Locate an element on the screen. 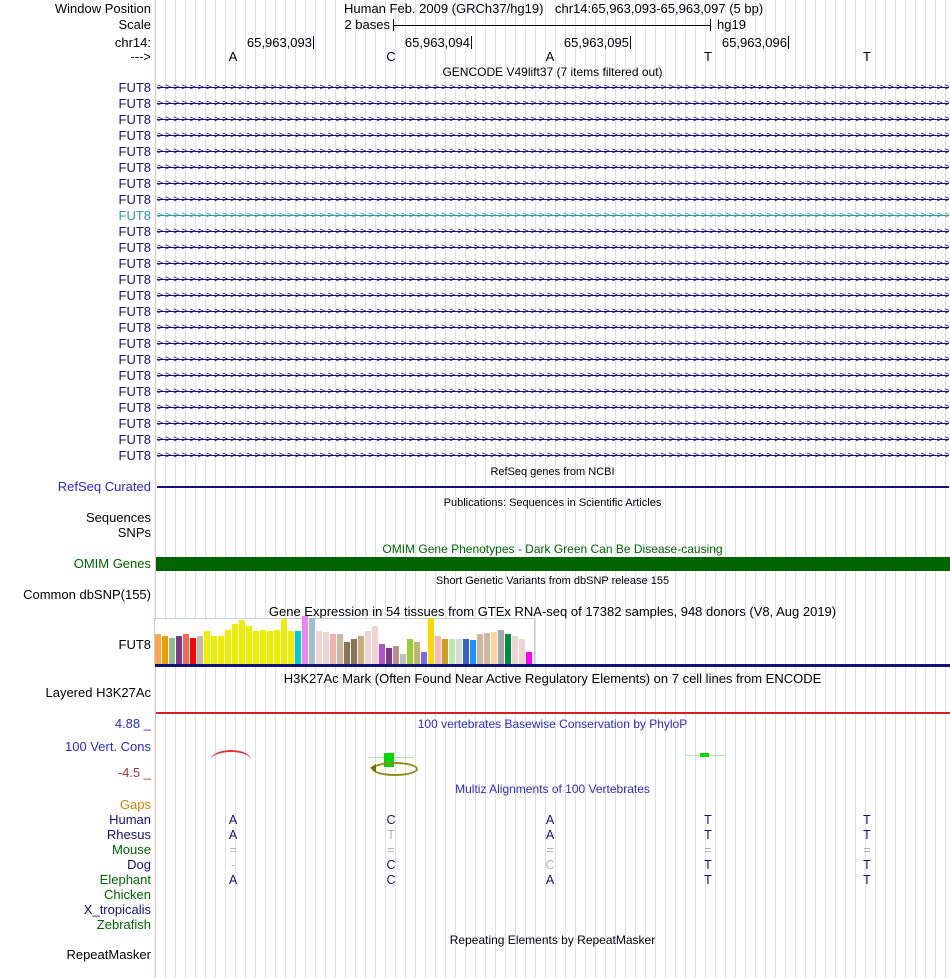 This screenshot has height=978, width=950. multiz-species-label: Elephant is located at coordinates (125, 879).